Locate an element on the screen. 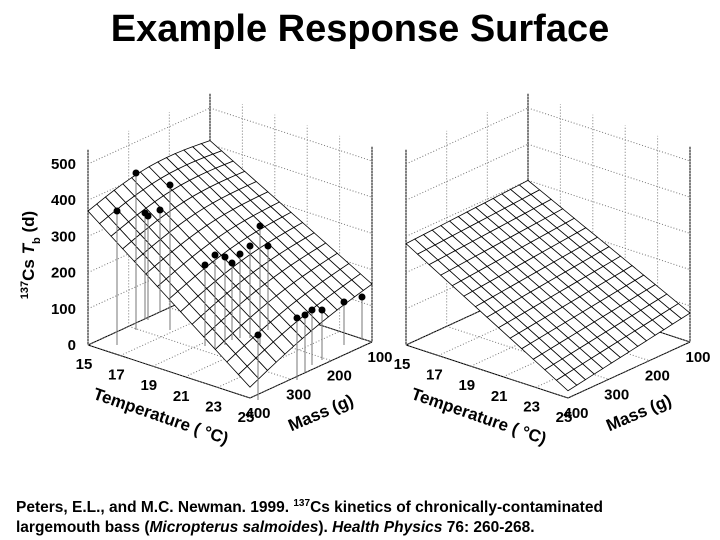  citation-text: ). is located at coordinates (325, 528).